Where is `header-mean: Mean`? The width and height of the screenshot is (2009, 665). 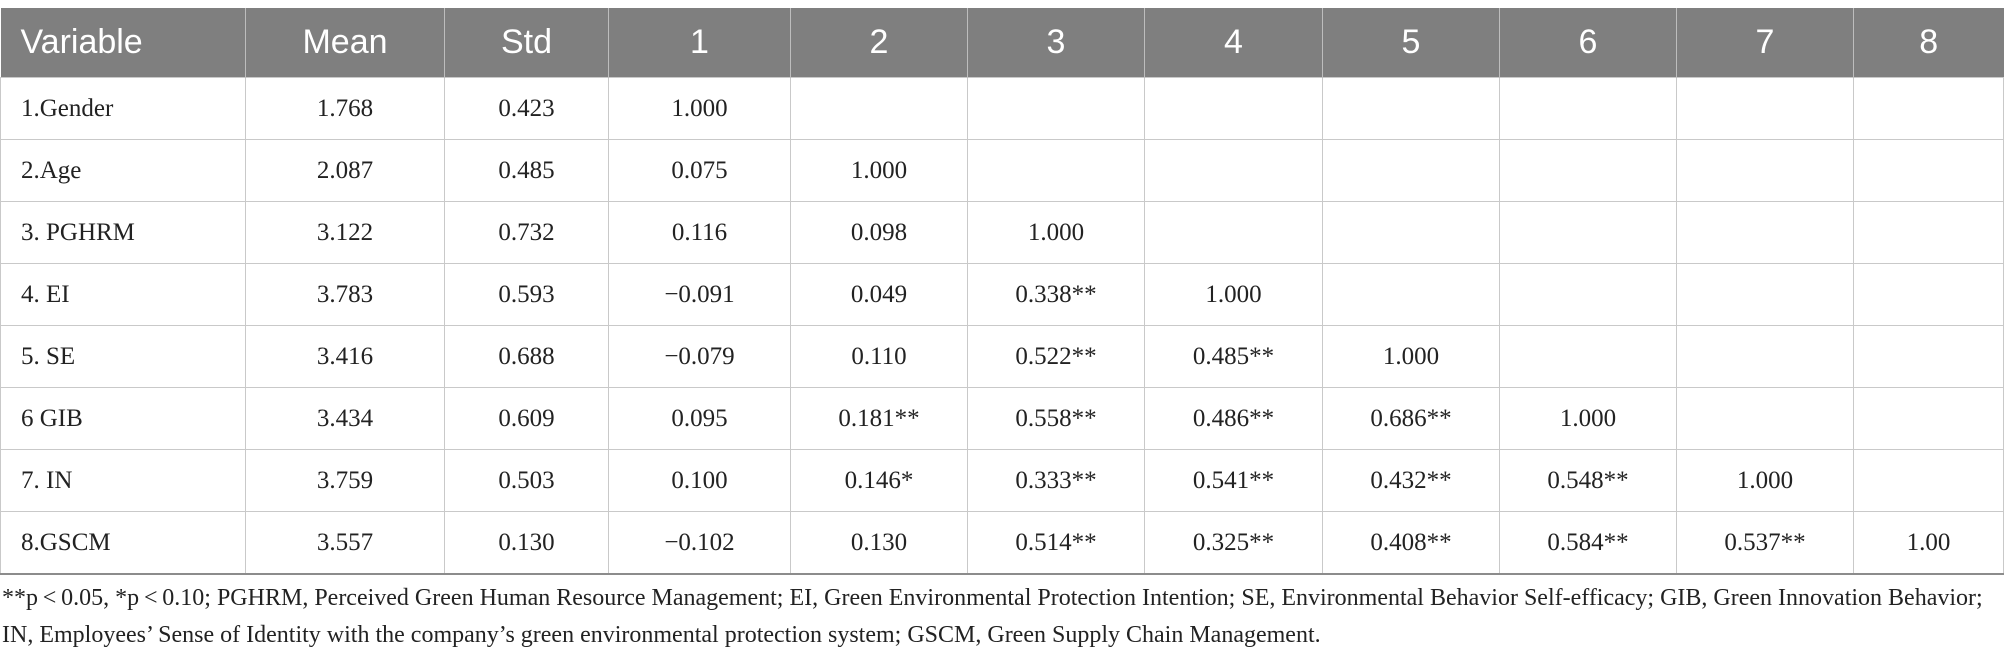 header-mean: Mean is located at coordinates (345, 43).